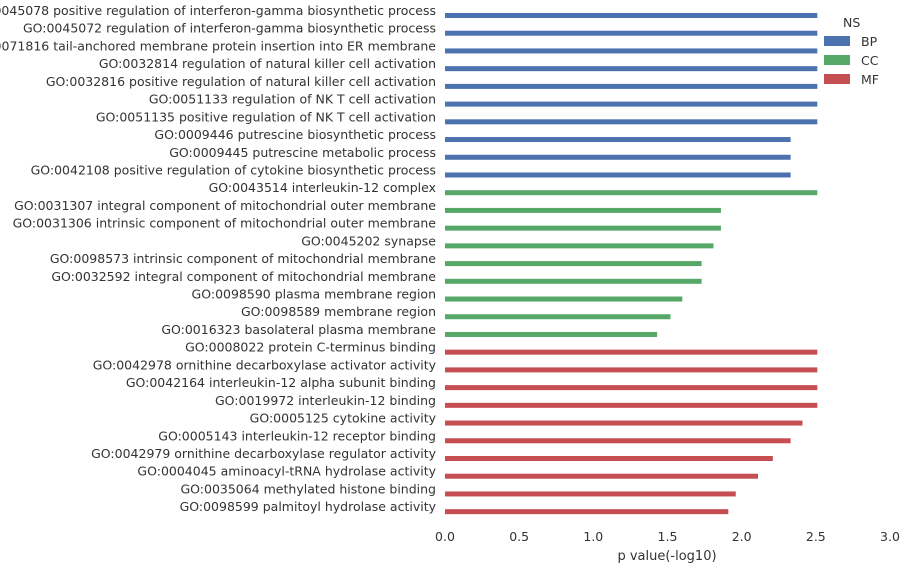 This screenshot has height=570, width=907. What do you see at coordinates (314, 294) in the screenshot?
I see `category-label: GO:0098590 plasma membrane region` at bounding box center [314, 294].